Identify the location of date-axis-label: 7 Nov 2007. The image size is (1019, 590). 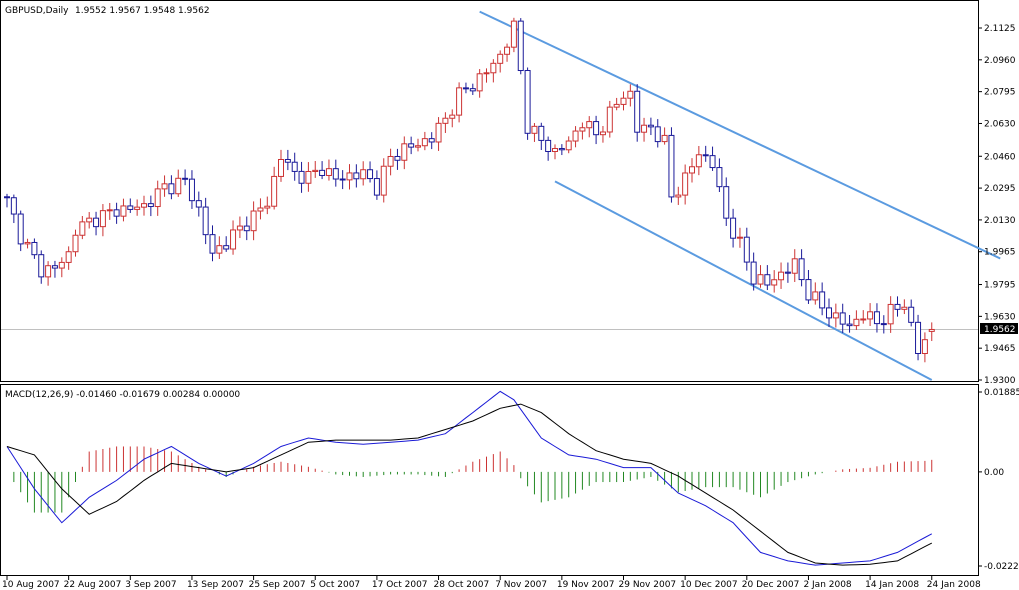
(521, 585).